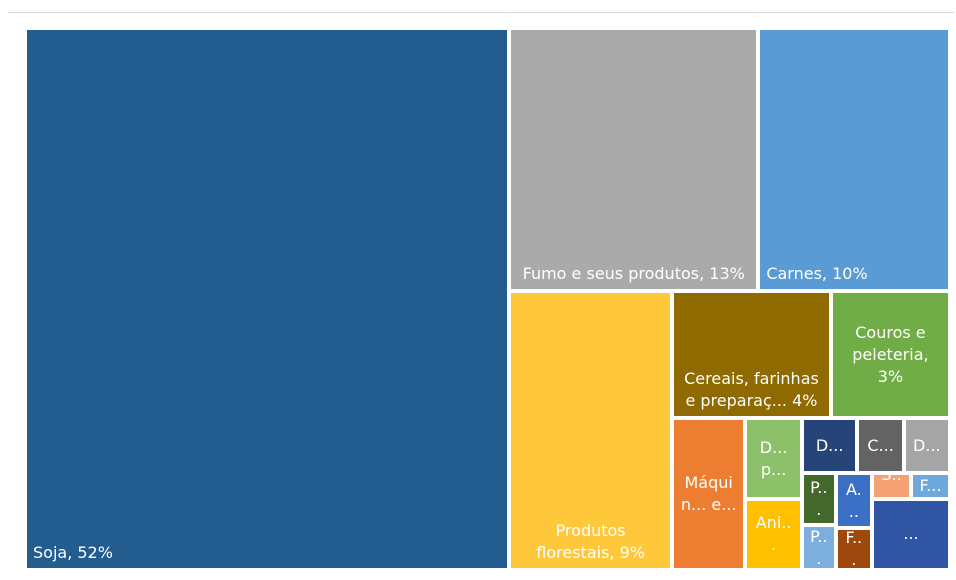  I want to click on tile: Produtos florestais, 9%, so click(591, 430).